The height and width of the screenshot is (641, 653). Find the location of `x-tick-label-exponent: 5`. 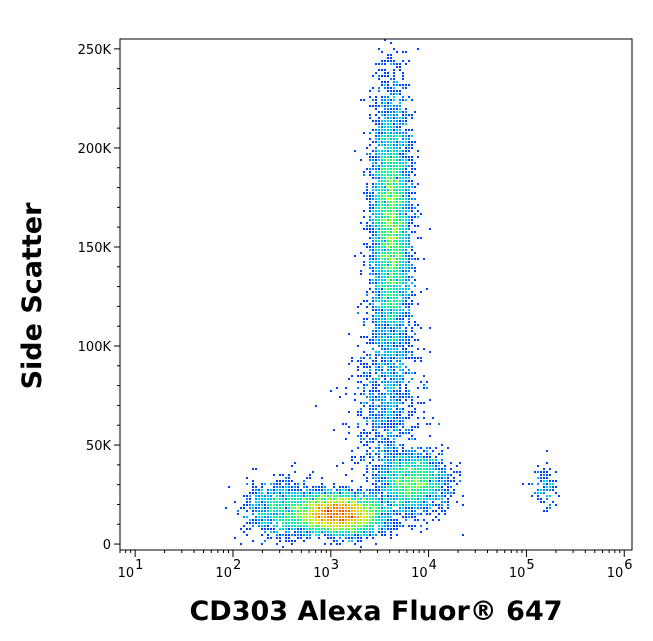

x-tick-label-exponent: 5 is located at coordinates (530, 565).